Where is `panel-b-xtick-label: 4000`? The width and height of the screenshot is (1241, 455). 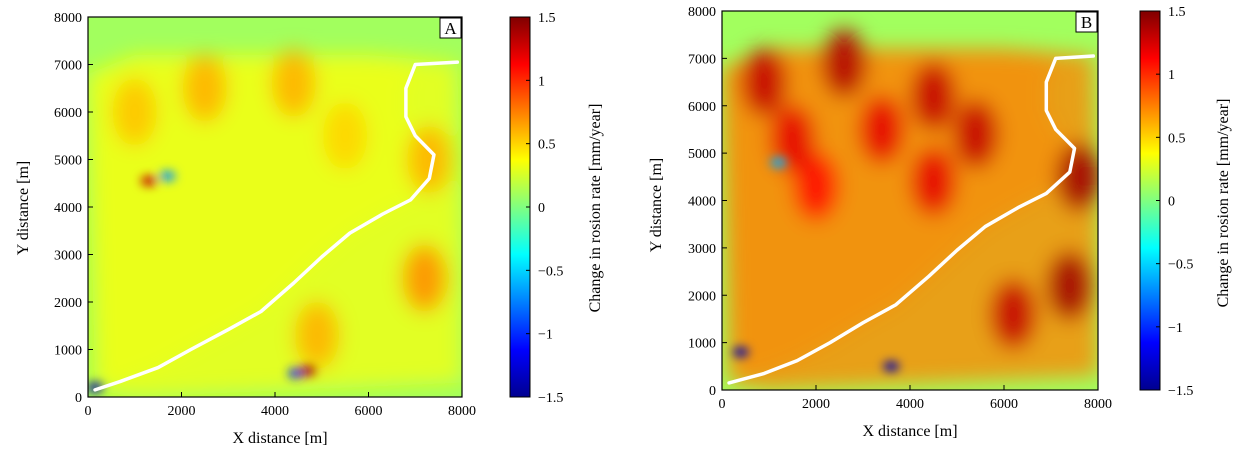 panel-b-xtick-label: 4000 is located at coordinates (910, 404).